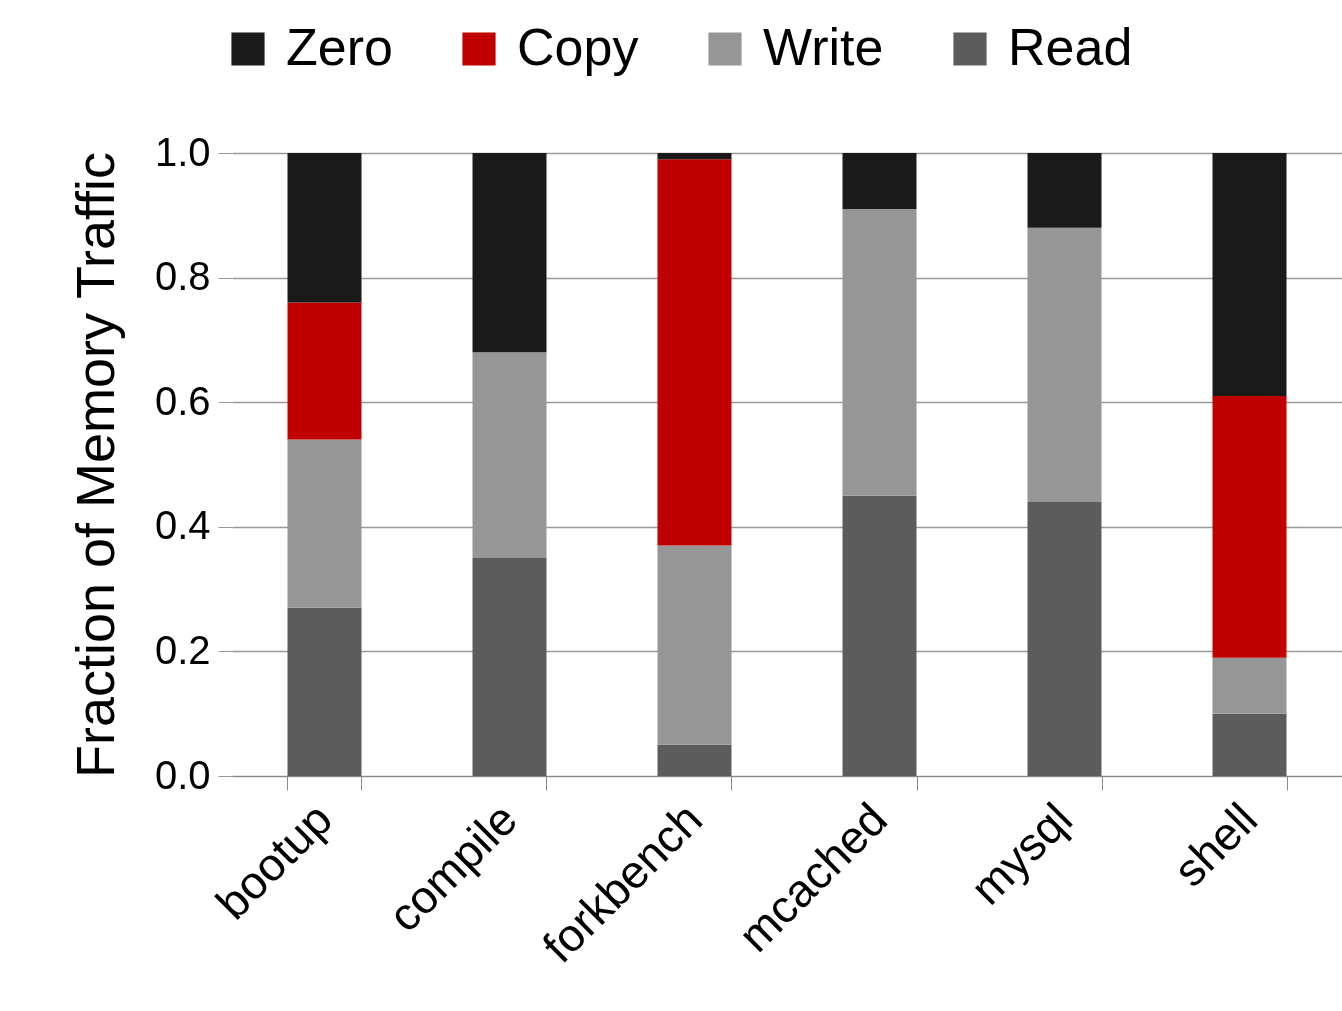 The image size is (1342, 1011). What do you see at coordinates (182, 151) in the screenshot?
I see `y-tick-label: 1.0` at bounding box center [182, 151].